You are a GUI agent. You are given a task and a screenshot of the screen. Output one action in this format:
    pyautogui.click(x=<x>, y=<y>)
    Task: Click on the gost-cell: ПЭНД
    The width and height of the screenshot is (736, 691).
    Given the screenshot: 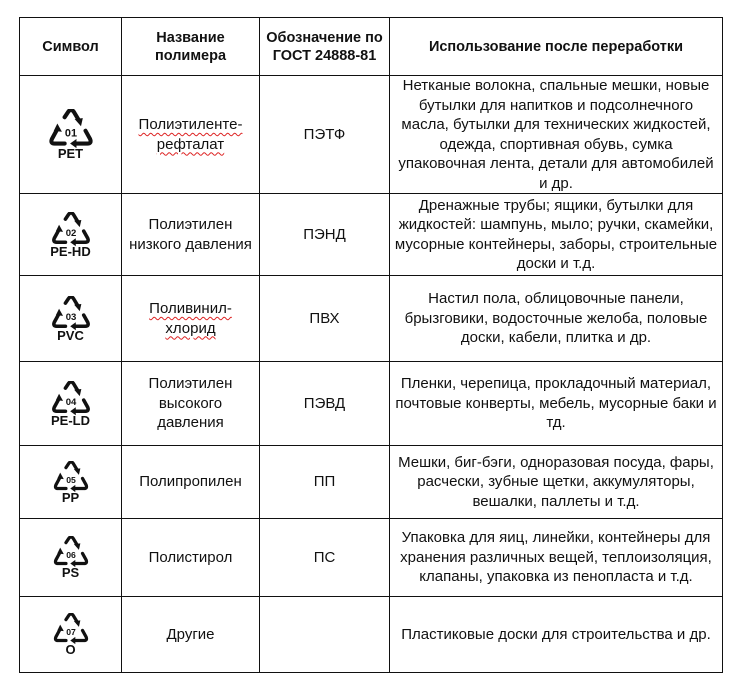 What is the action you would take?
    pyautogui.click(x=324, y=234)
    